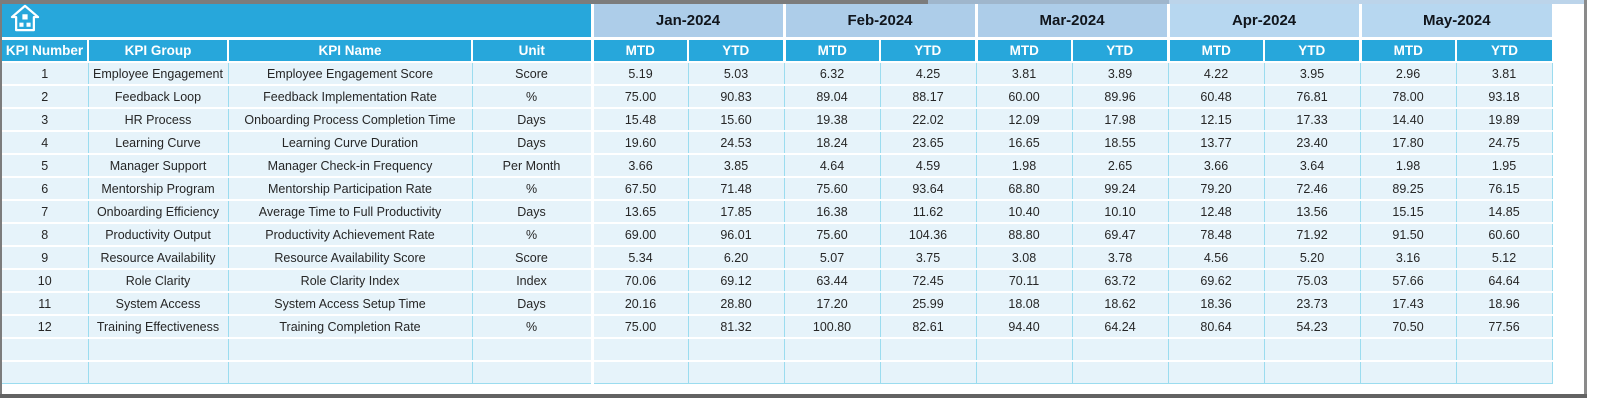 The width and height of the screenshot is (1600, 403). I want to click on jan-2024-mtd-cell, so click(639, 349).